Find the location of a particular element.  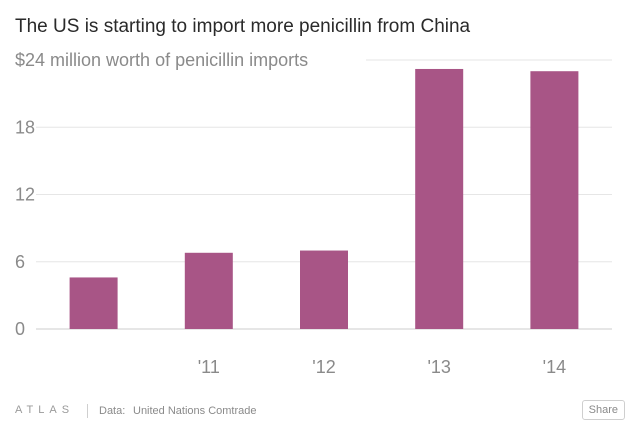

x-tick-label: '13 is located at coordinates (438, 367).